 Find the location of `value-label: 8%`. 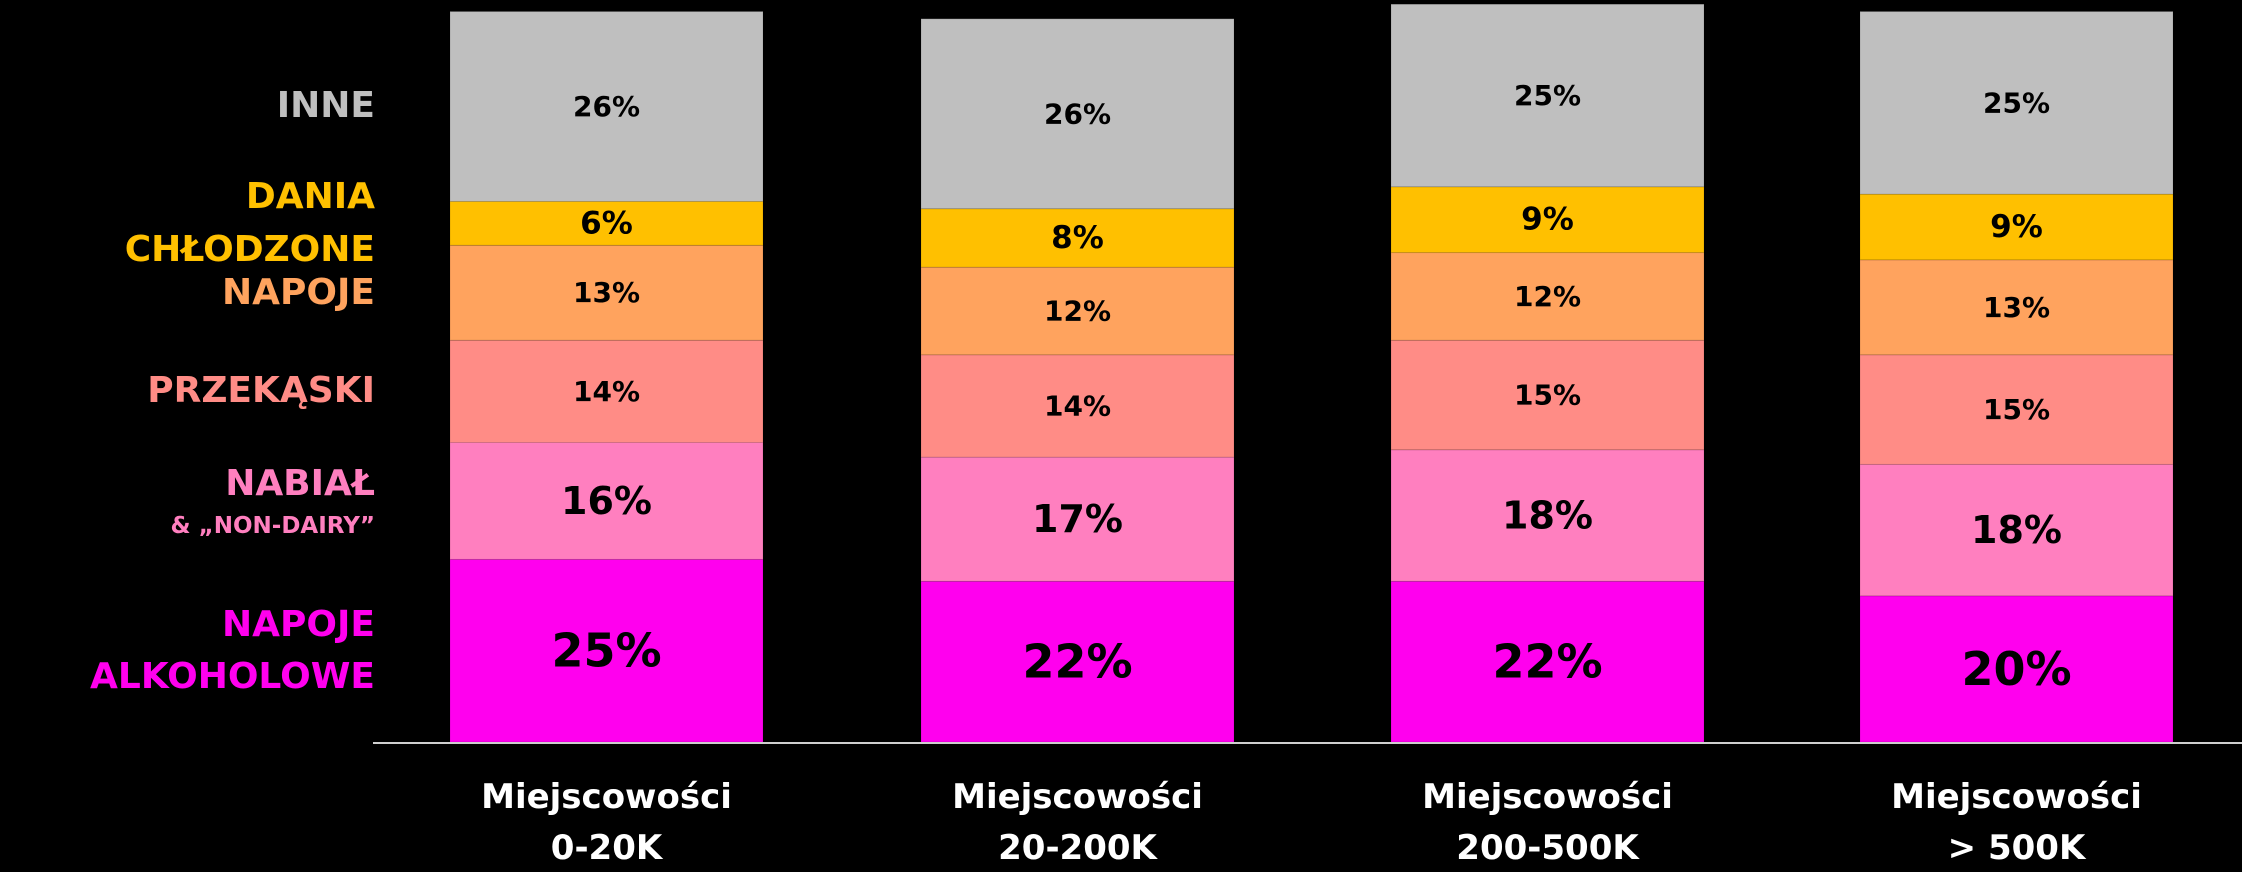

value-label: 8% is located at coordinates (1077, 238).